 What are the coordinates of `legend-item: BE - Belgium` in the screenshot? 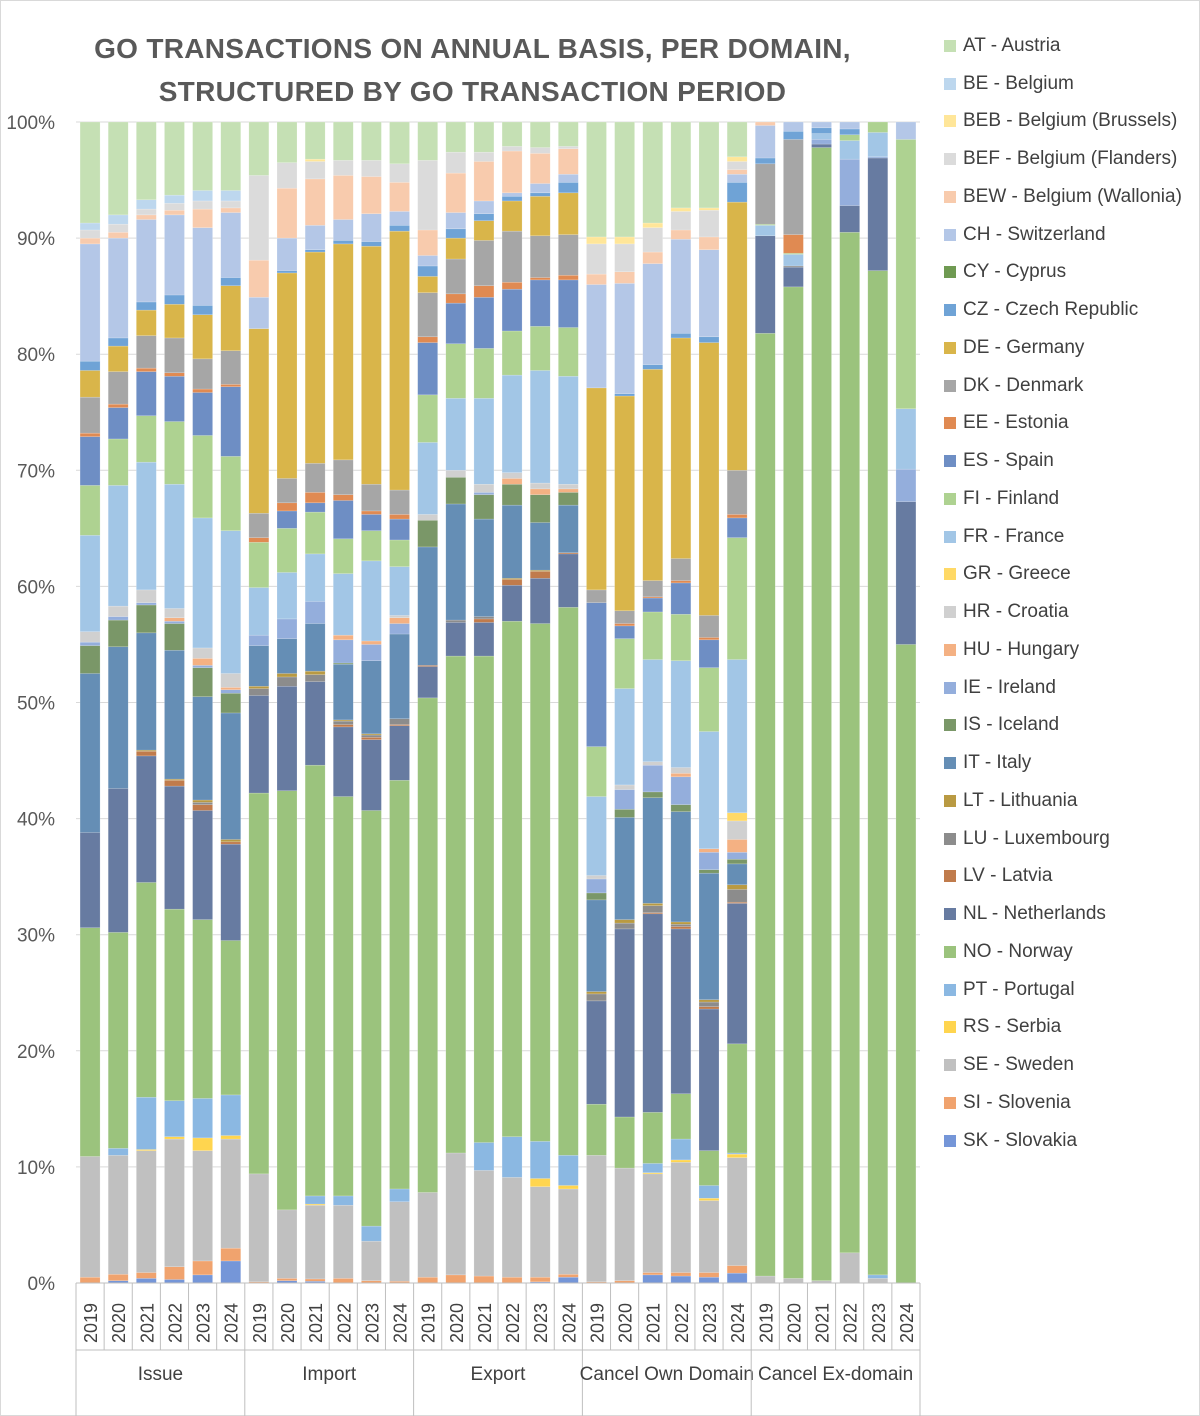 It's located at (1063, 84).